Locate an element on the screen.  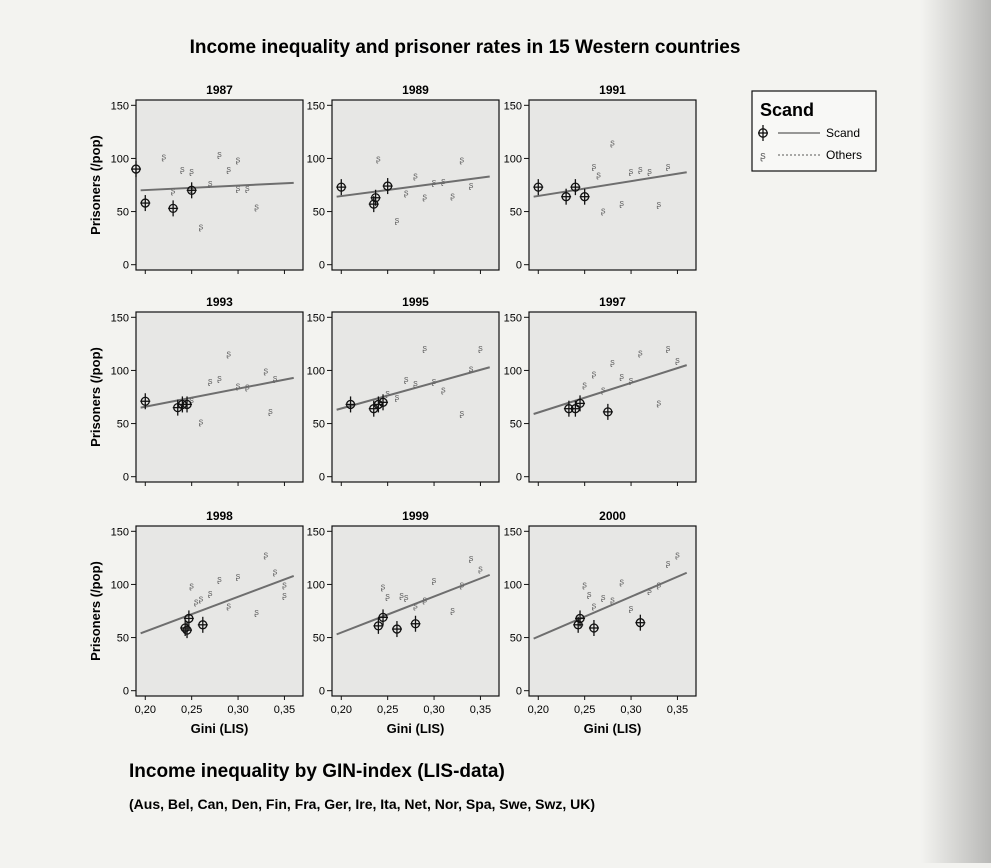
panel-title: 1989 is located at coordinates (415, 90).